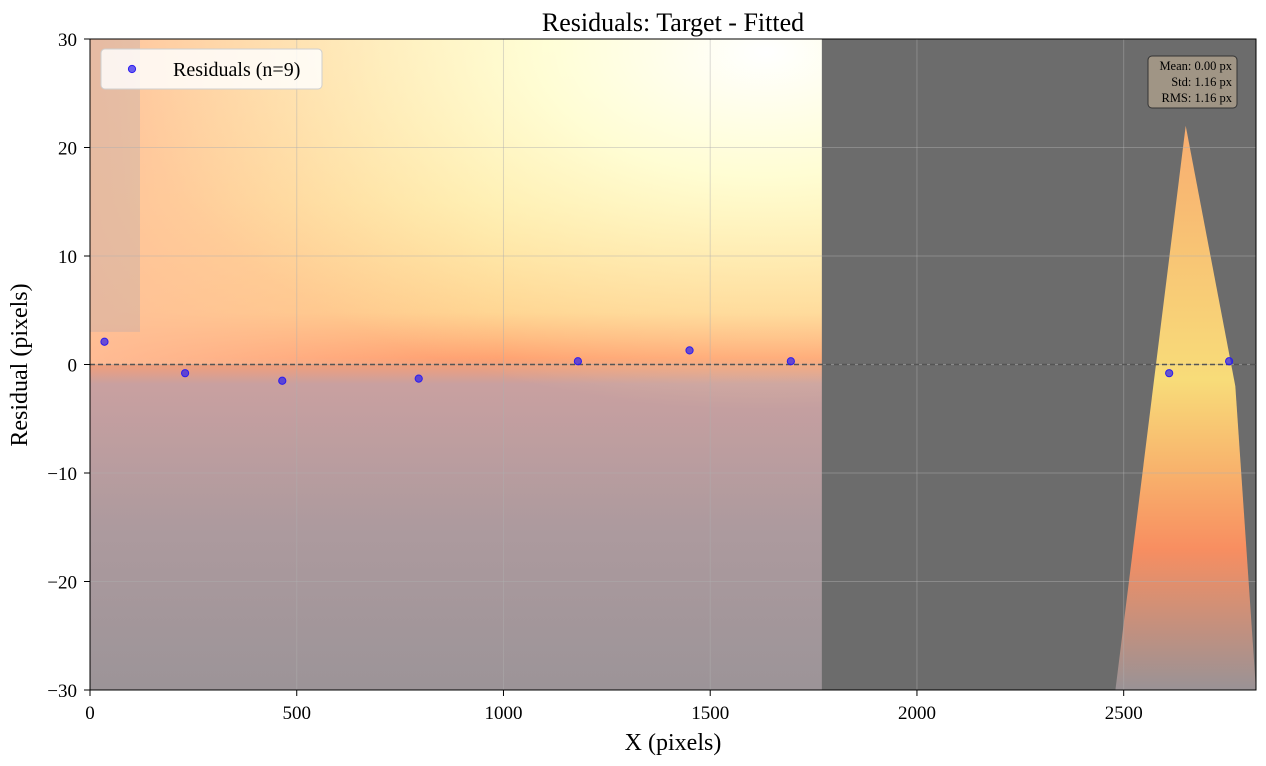 This screenshot has width=1266, height=766. Describe the element at coordinates (917, 713) in the screenshot. I see `x-tick-label: 2000` at that location.